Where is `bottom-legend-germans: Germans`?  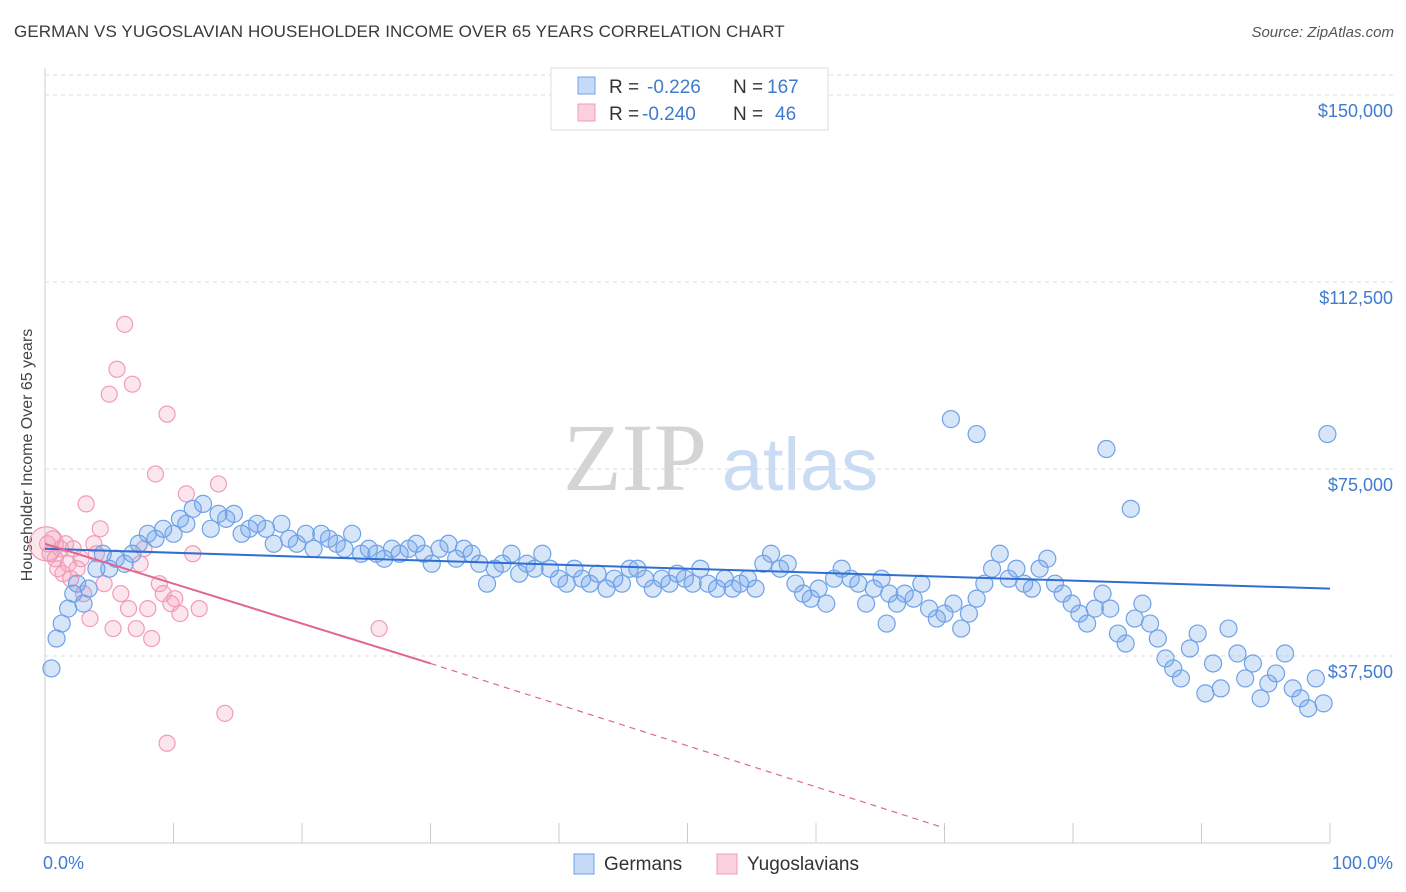 bottom-legend-germans: Germans is located at coordinates (643, 864).